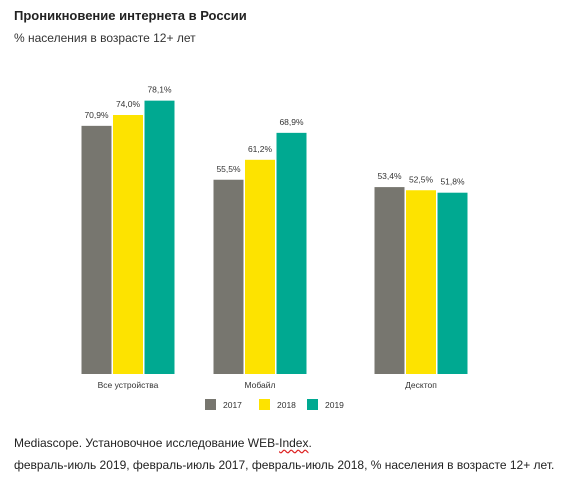 This screenshot has height=478, width=572. Describe the element at coordinates (232, 405) in the screenshot. I see `legend-label-2017: 2017` at that location.